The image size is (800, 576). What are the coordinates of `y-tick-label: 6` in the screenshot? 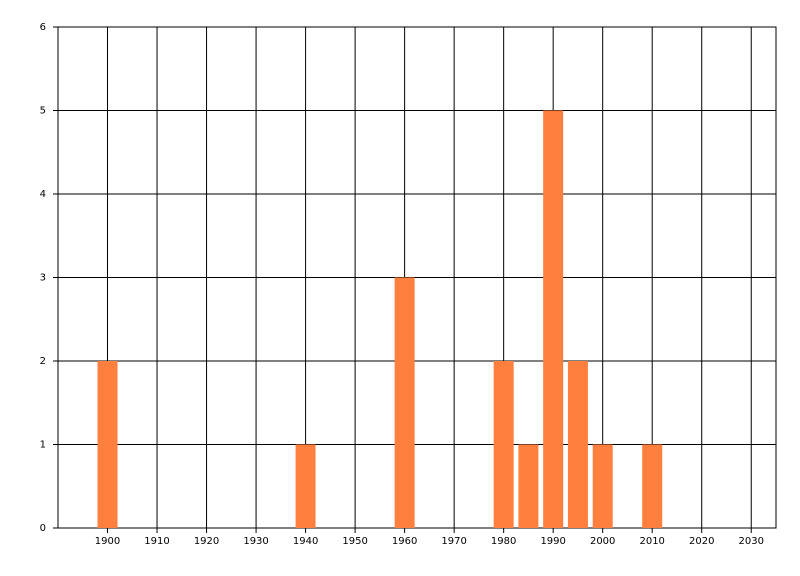 It's located at (43, 27).